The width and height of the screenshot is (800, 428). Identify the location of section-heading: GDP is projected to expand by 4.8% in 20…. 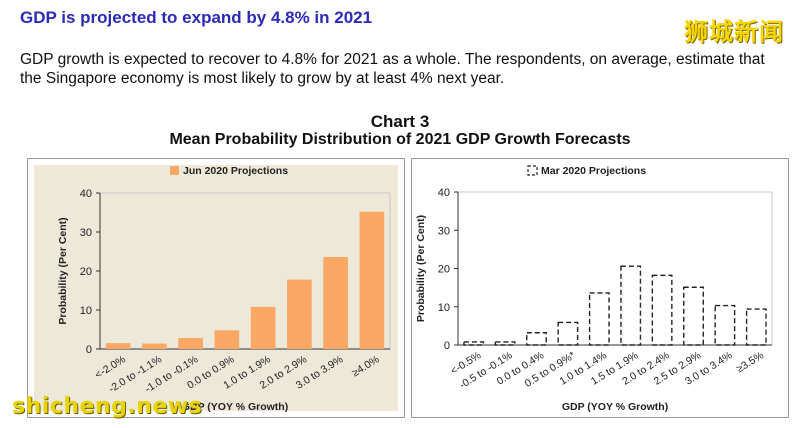
(196, 17).